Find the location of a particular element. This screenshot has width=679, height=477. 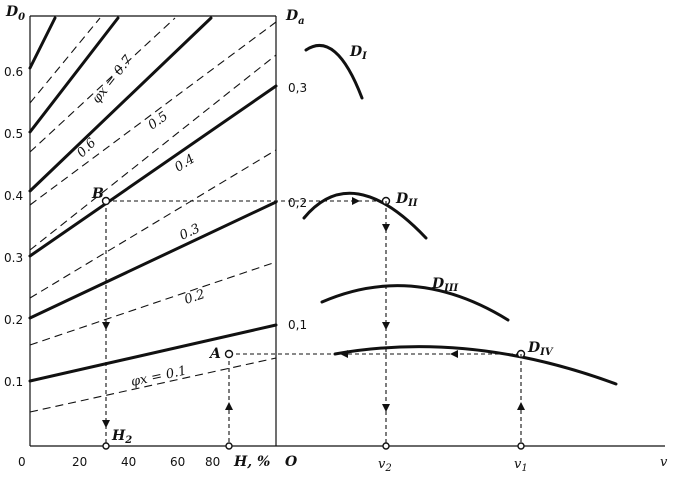

d4-left-arrow is located at coordinates (454, 354).